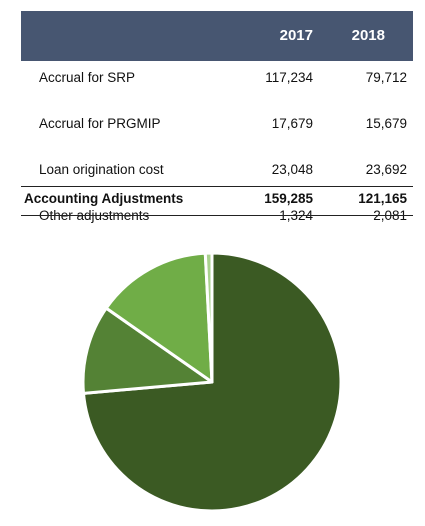 Image resolution: width=425 pixels, height=526 pixels. Describe the element at coordinates (368, 35) in the screenshot. I see `column-header-2018: 2018` at that location.